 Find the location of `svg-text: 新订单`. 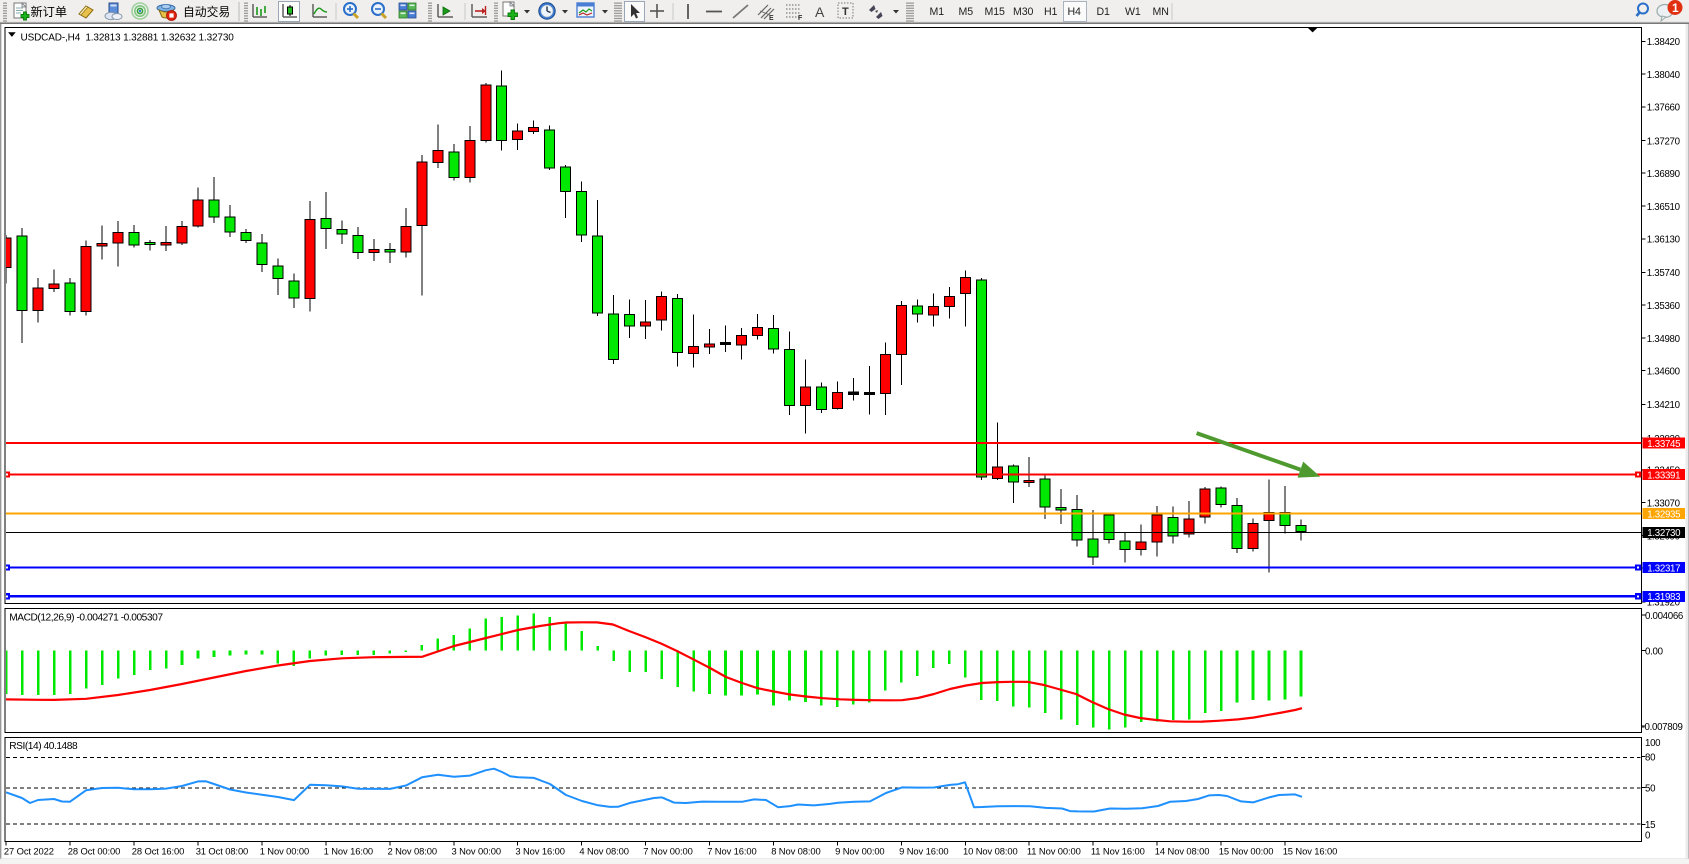

svg-text: 新订单 is located at coordinates (49, 11).